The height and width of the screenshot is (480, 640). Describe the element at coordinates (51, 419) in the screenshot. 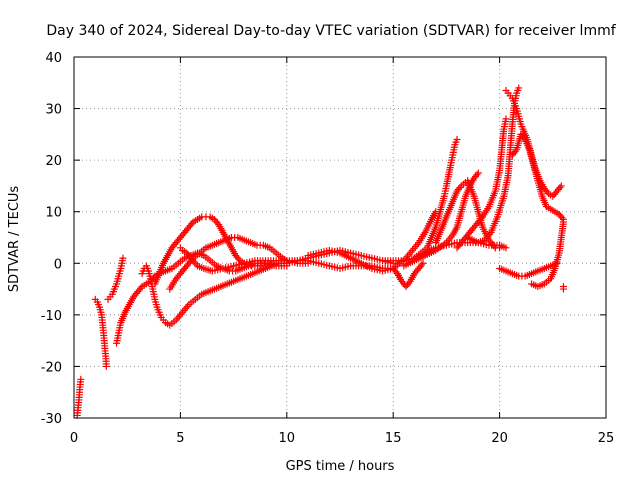

I see `y-tick-label: -30` at that location.